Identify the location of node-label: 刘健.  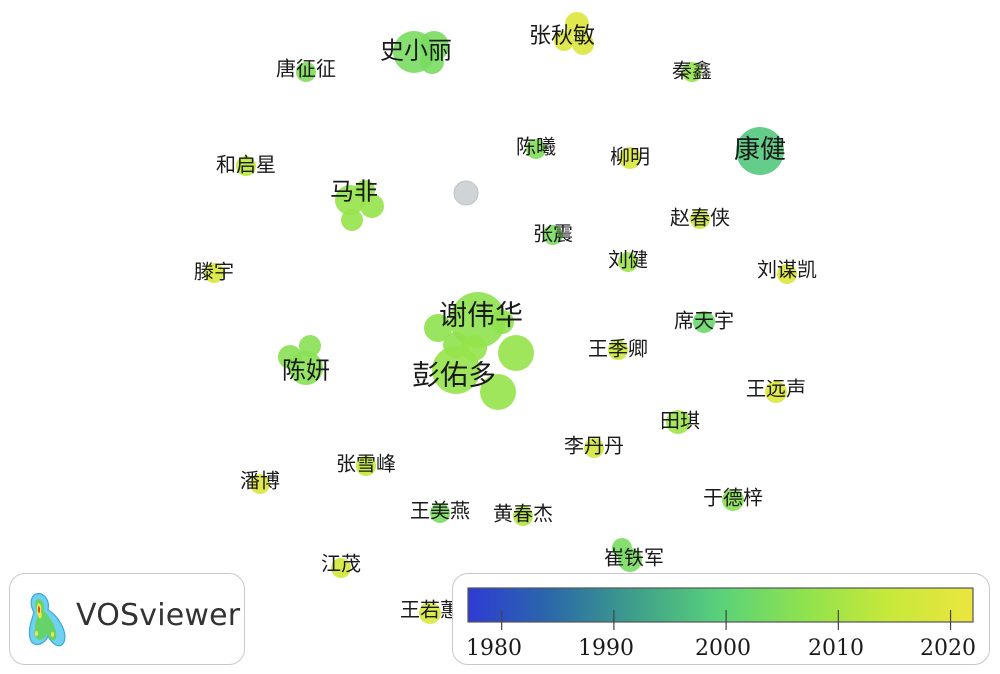
(628, 260).